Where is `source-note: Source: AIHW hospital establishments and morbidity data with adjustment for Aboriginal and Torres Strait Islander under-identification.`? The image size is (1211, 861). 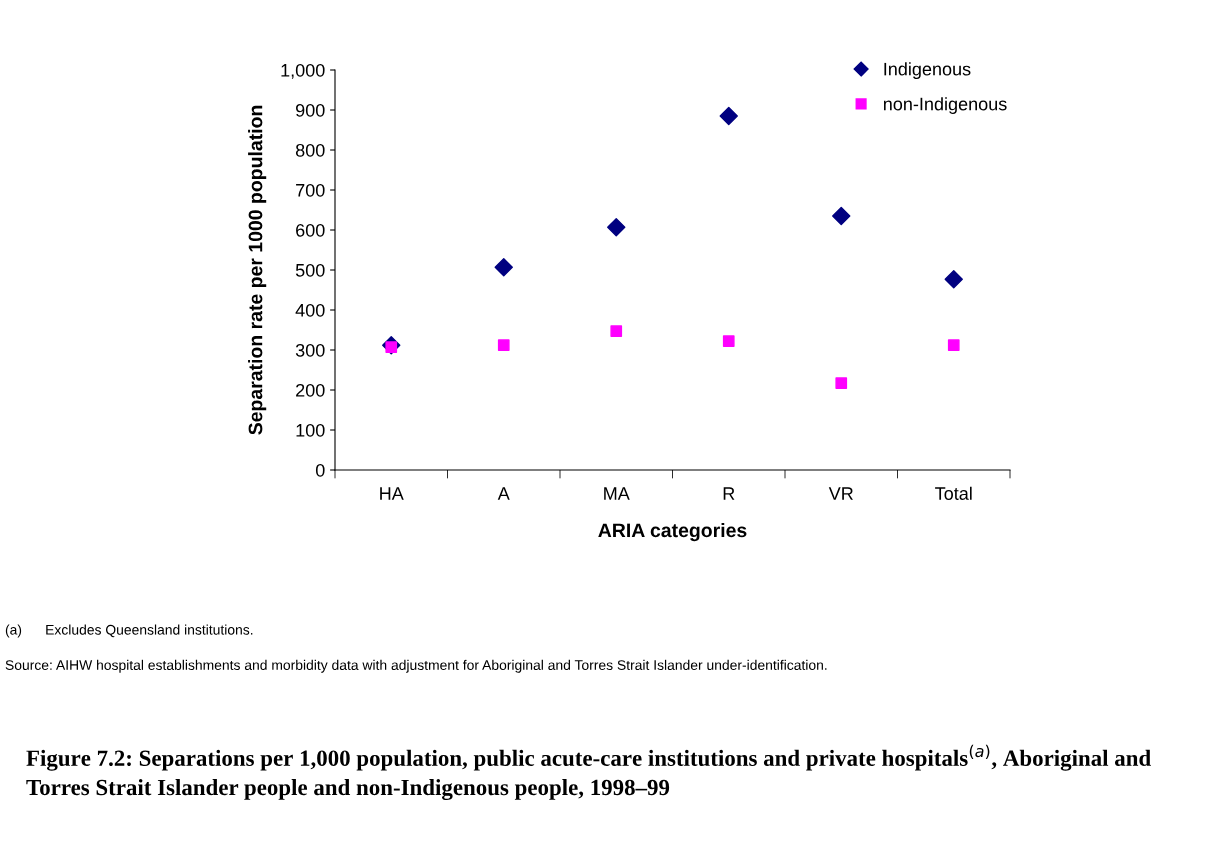
source-note: Source: AIHW hospital establishments and morbidity data with adjustment for Aboriginal and Torres Strait Islander under-identification. is located at coordinates (416, 666).